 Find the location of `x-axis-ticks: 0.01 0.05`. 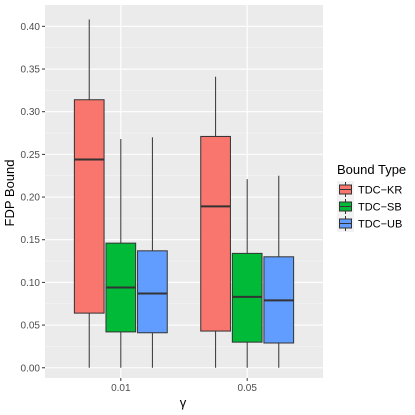

x-axis-ticks: 0.01 0.05 is located at coordinates (184, 386).